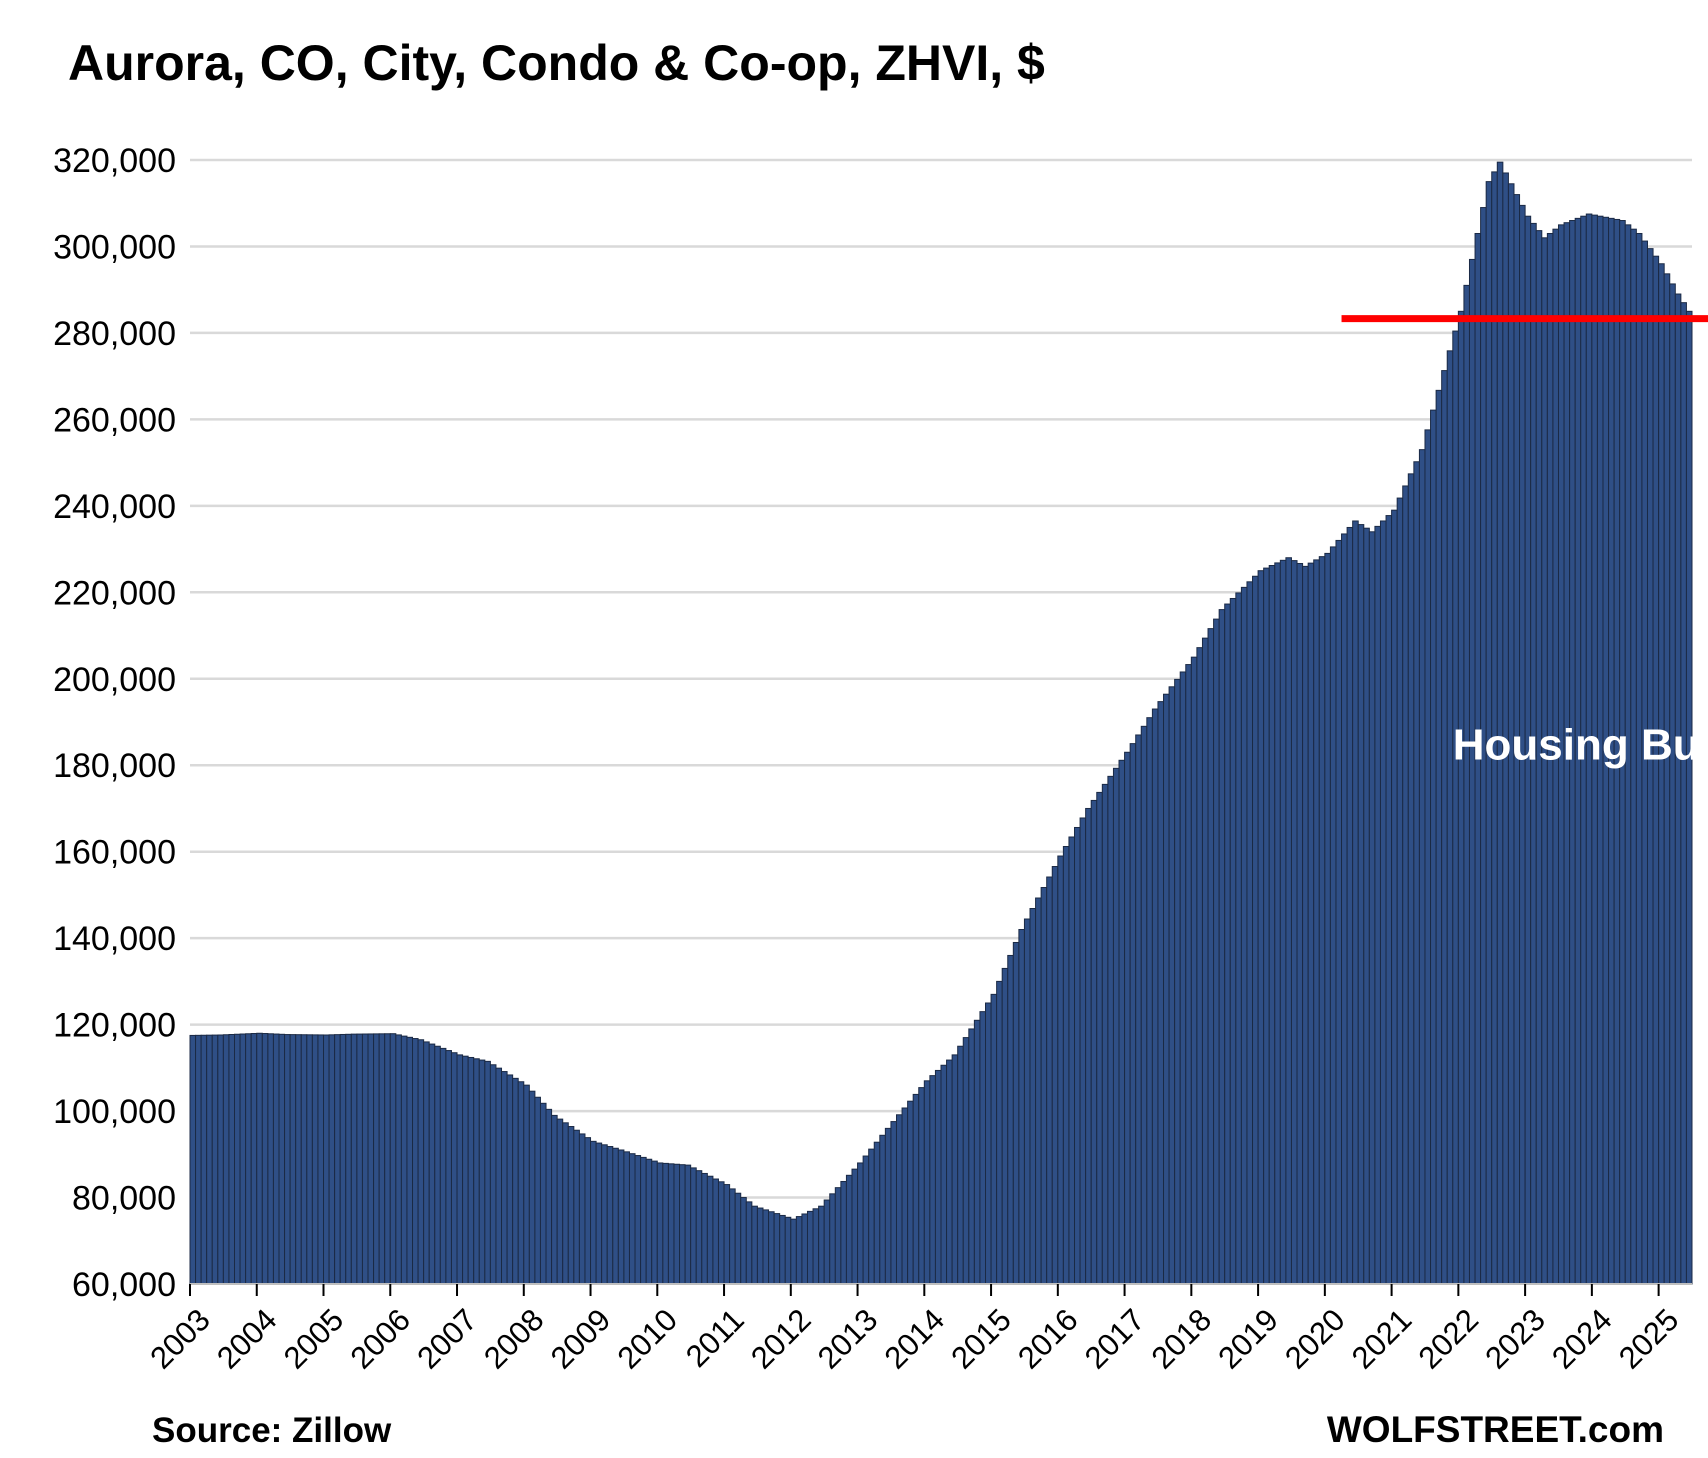 This screenshot has height=1458, width=1708. I want to click on chart-title: Aurora, CO, City, Condo & Co-op, ZHVI, $, so click(556, 63).